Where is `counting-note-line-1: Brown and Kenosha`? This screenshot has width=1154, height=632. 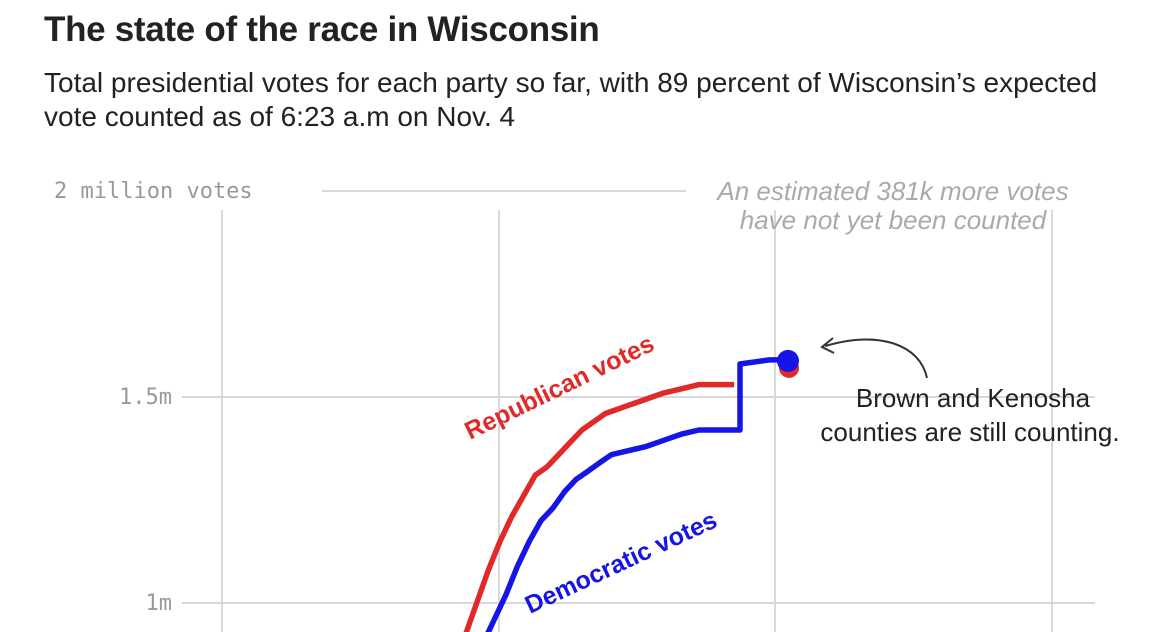
counting-note-line-1: Brown and Kenosha is located at coordinates (973, 398).